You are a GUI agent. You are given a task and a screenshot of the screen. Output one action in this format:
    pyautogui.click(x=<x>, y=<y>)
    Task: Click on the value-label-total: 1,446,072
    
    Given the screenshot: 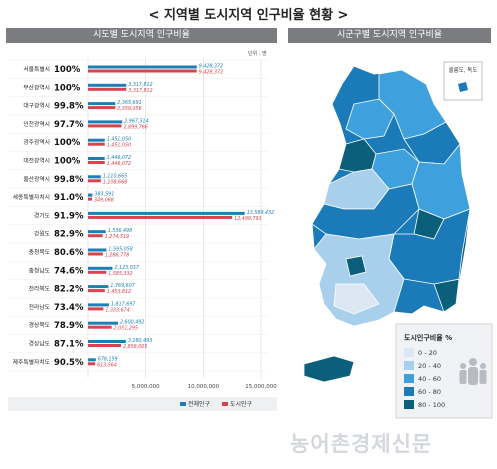 What is the action you would take?
    pyautogui.click(x=119, y=158)
    